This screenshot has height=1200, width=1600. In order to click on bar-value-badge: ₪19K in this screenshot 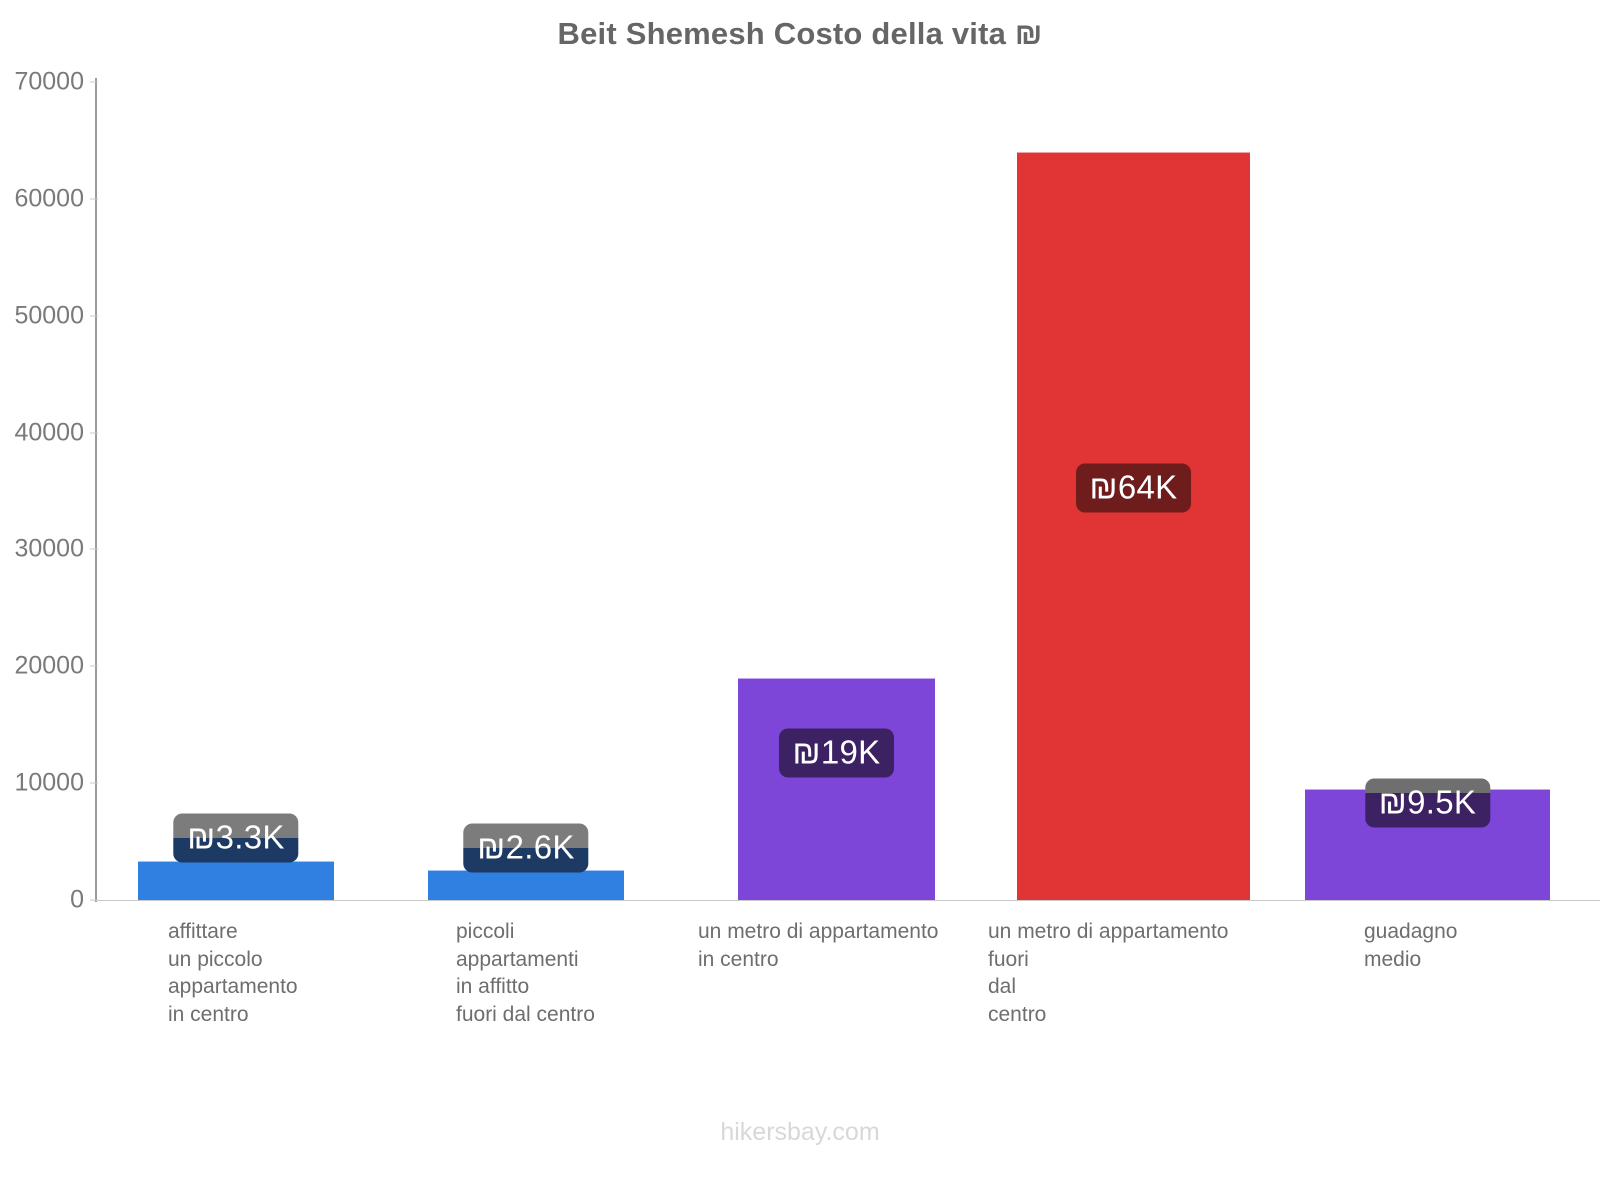, I will do `click(836, 753)`.